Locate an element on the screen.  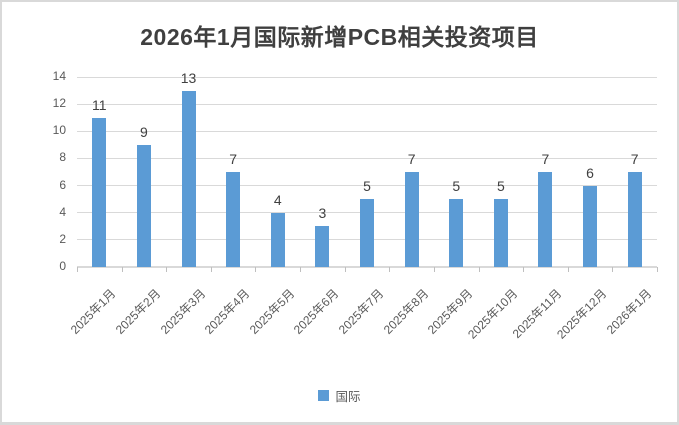
y-axis-label: 12 is located at coordinates (59, 103).